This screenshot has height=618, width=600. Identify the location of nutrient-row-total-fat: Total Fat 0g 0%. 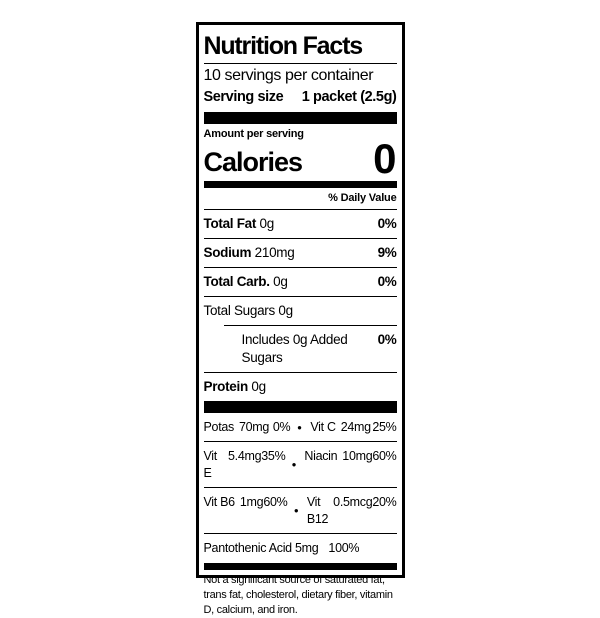
(300, 223).